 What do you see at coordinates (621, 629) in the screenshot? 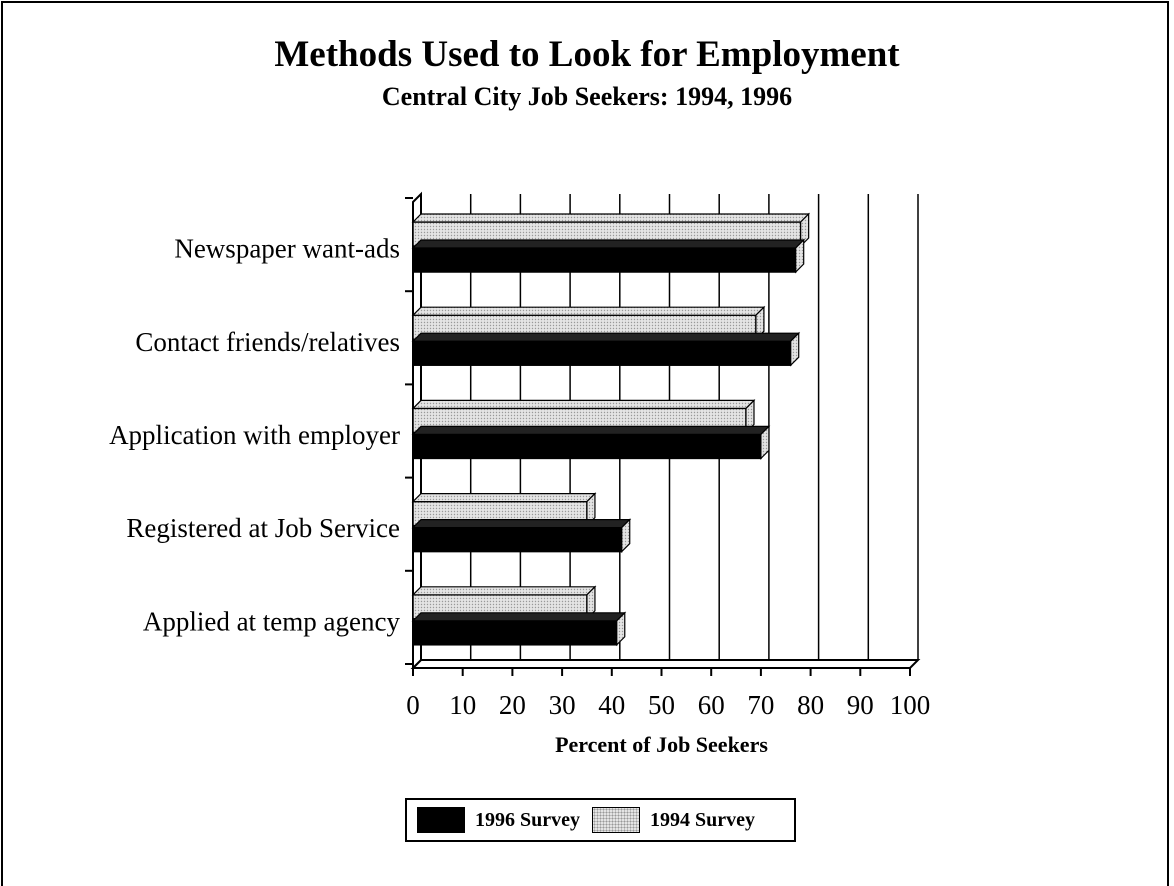
I see `bar-1996-4-end` at bounding box center [621, 629].